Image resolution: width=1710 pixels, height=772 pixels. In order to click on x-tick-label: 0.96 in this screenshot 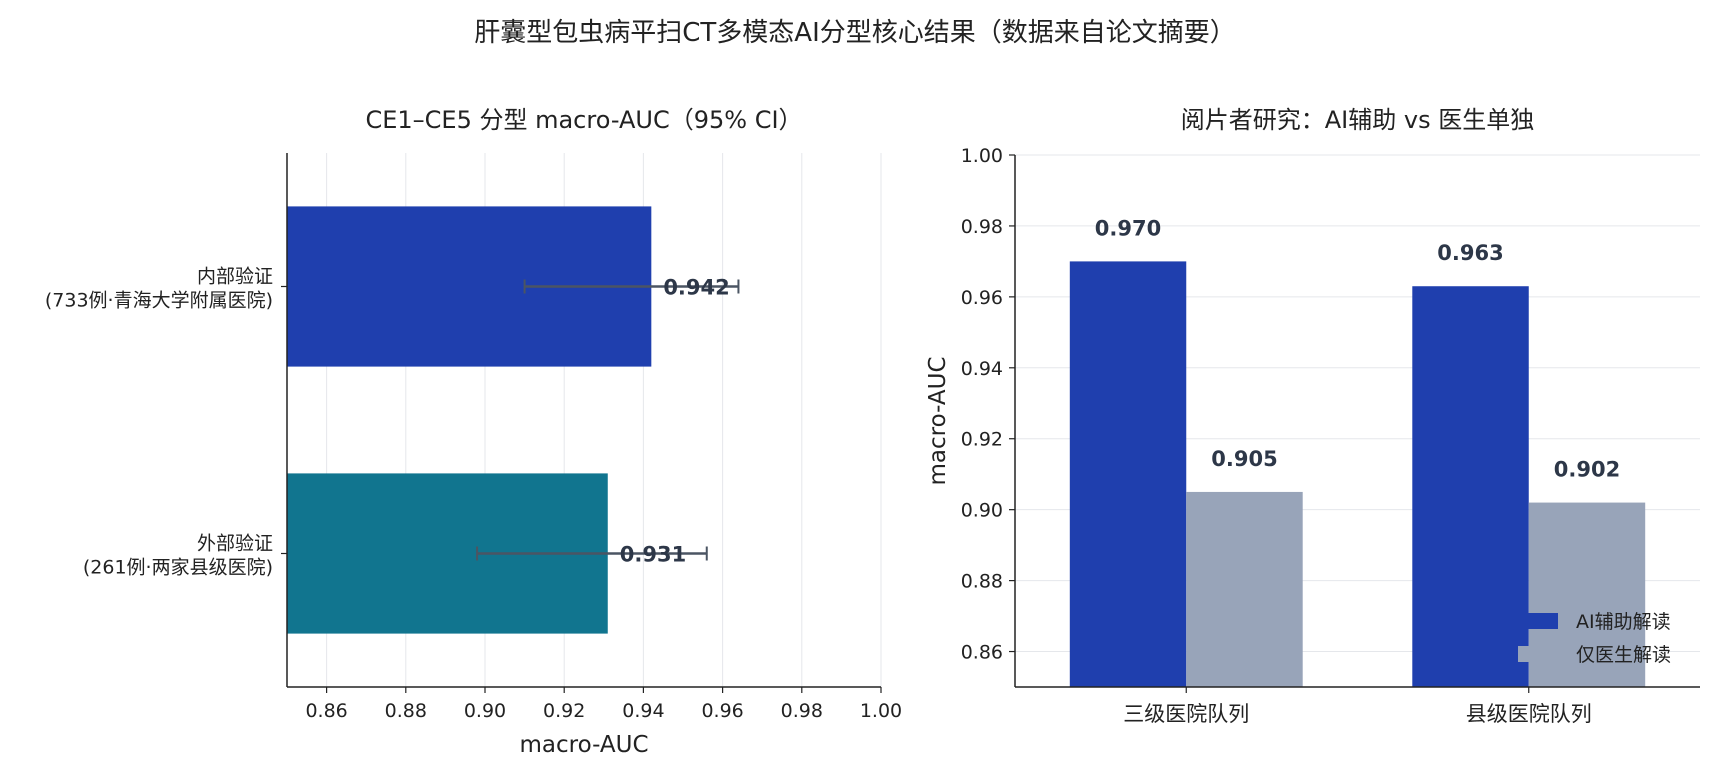, I will do `click(722, 711)`.